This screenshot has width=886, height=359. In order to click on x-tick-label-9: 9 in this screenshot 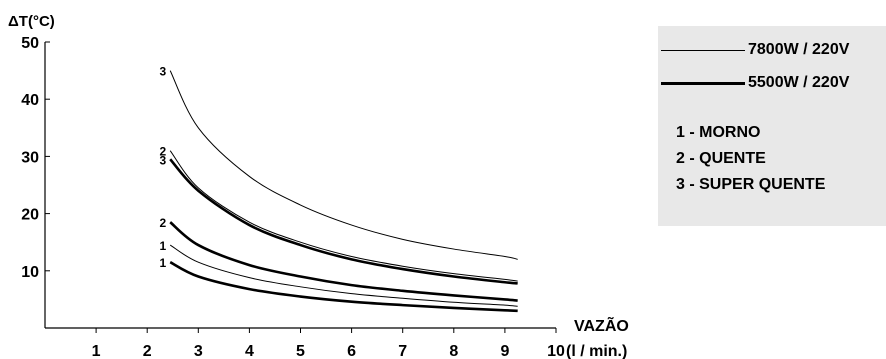, I will do `click(504, 351)`.